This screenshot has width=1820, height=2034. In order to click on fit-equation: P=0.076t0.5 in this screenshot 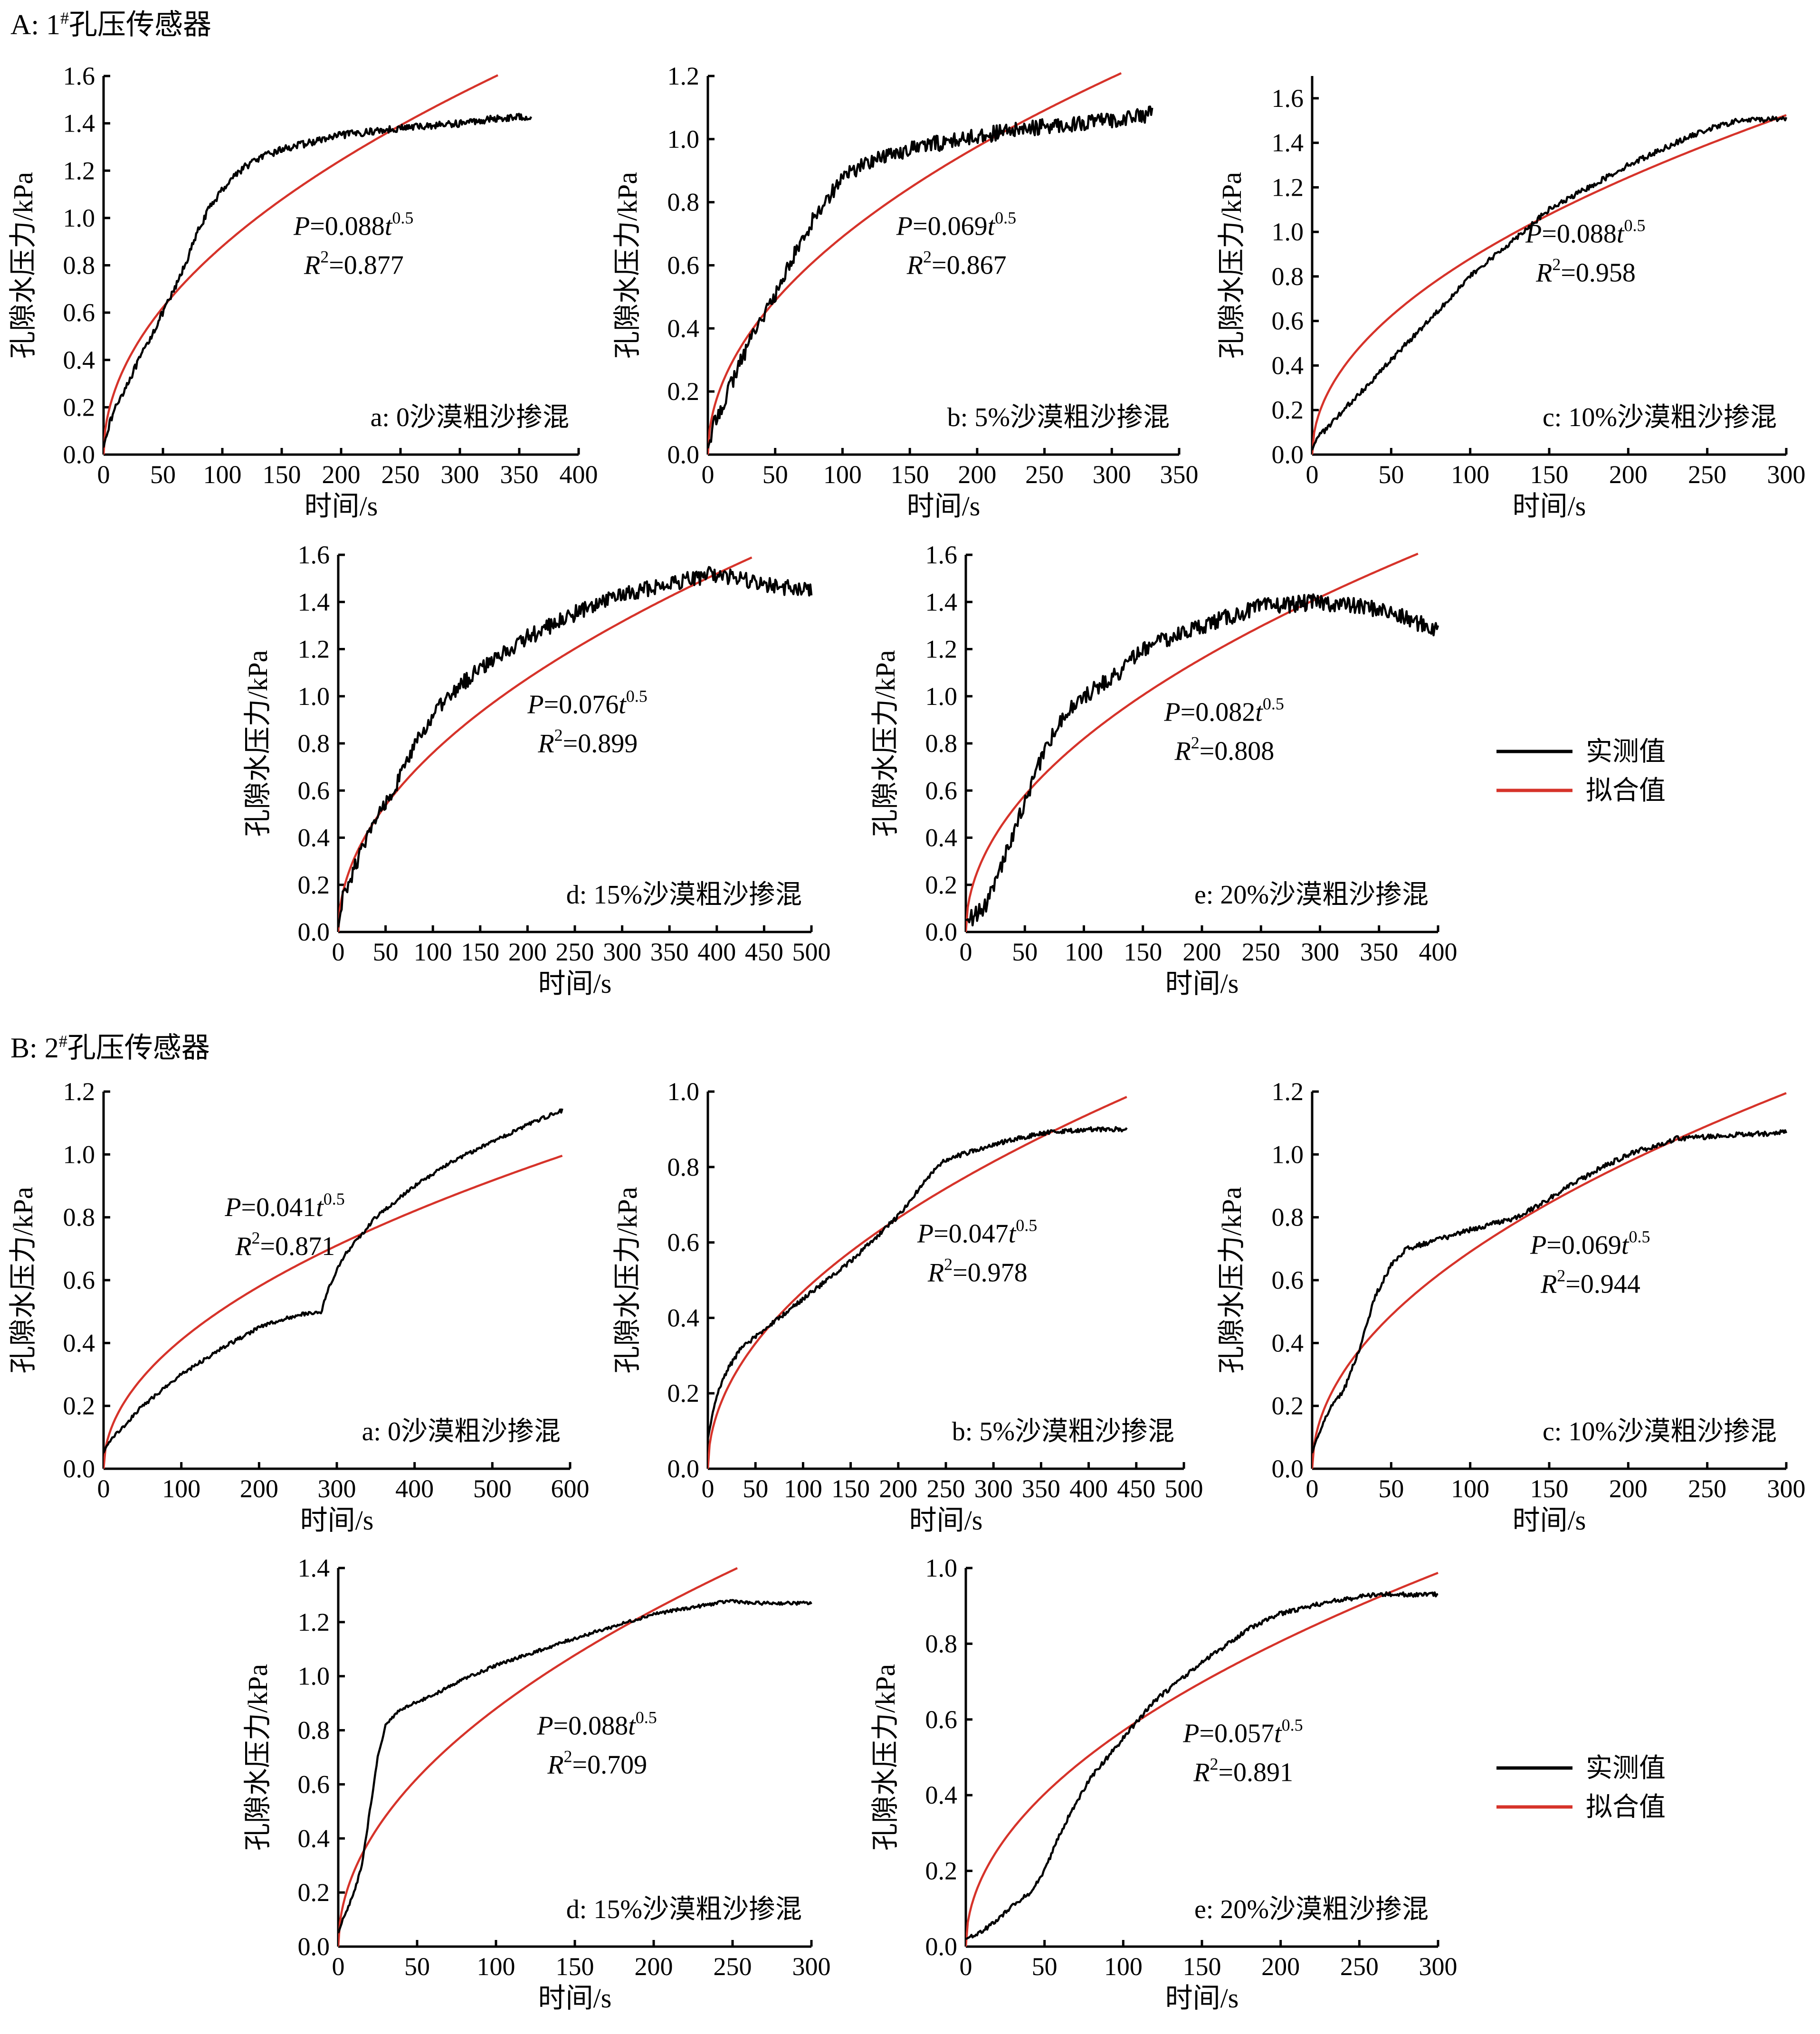, I will do `click(587, 702)`.